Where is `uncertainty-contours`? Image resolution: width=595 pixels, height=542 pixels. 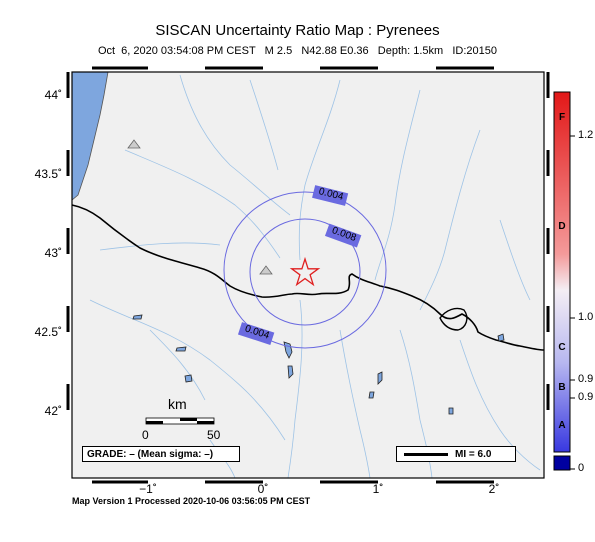
uncertainty-contours is located at coordinates (305, 270).